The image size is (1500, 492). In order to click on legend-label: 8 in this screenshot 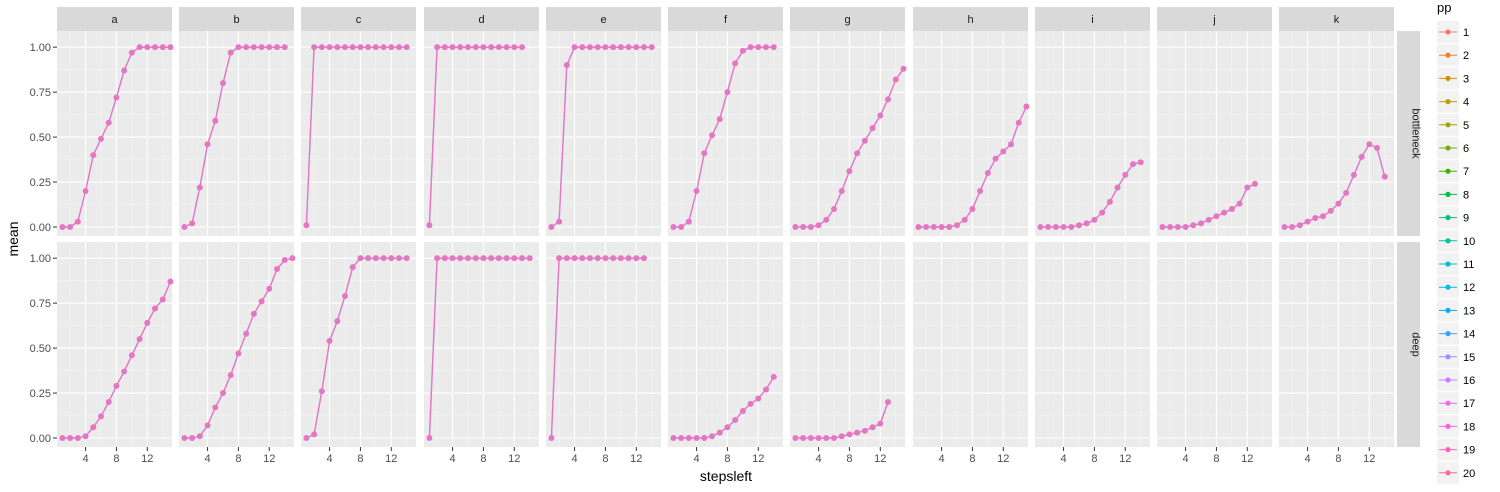, I will do `click(1466, 195)`.